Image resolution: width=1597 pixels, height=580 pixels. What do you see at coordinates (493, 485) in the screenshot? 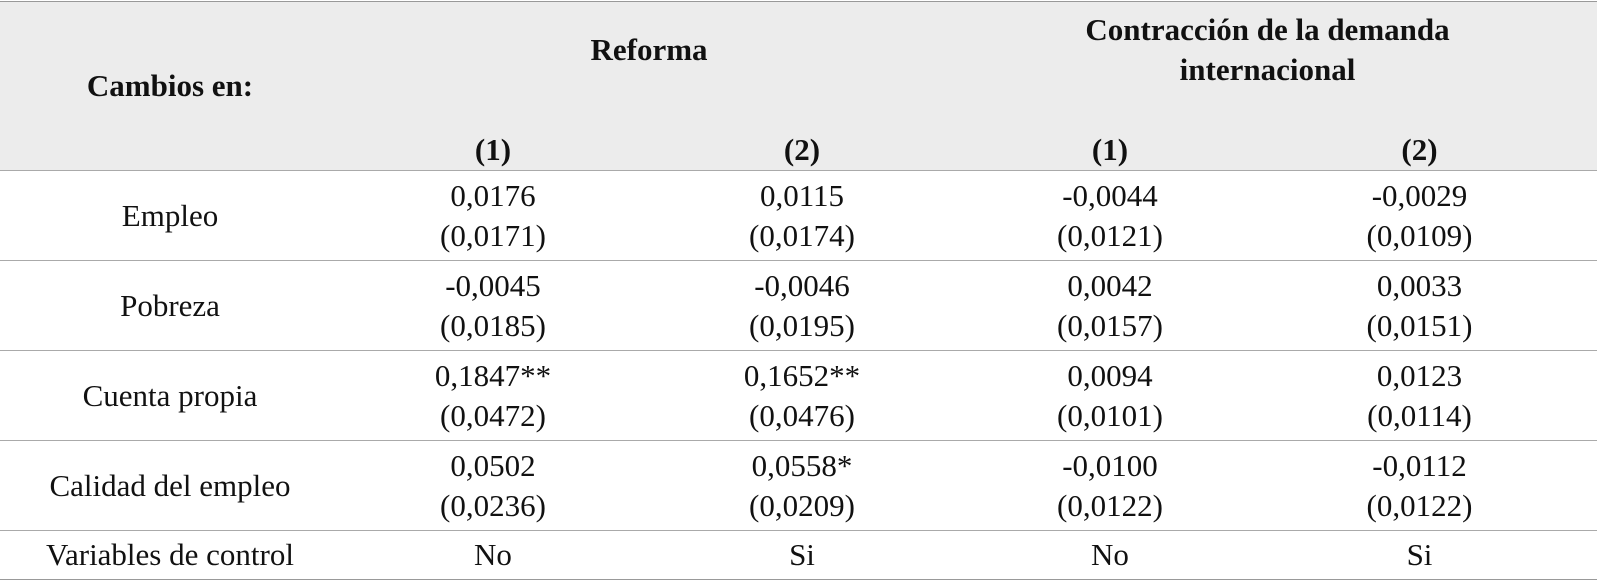
I see `cell: 0,0502 (0,0236)` at bounding box center [493, 485].